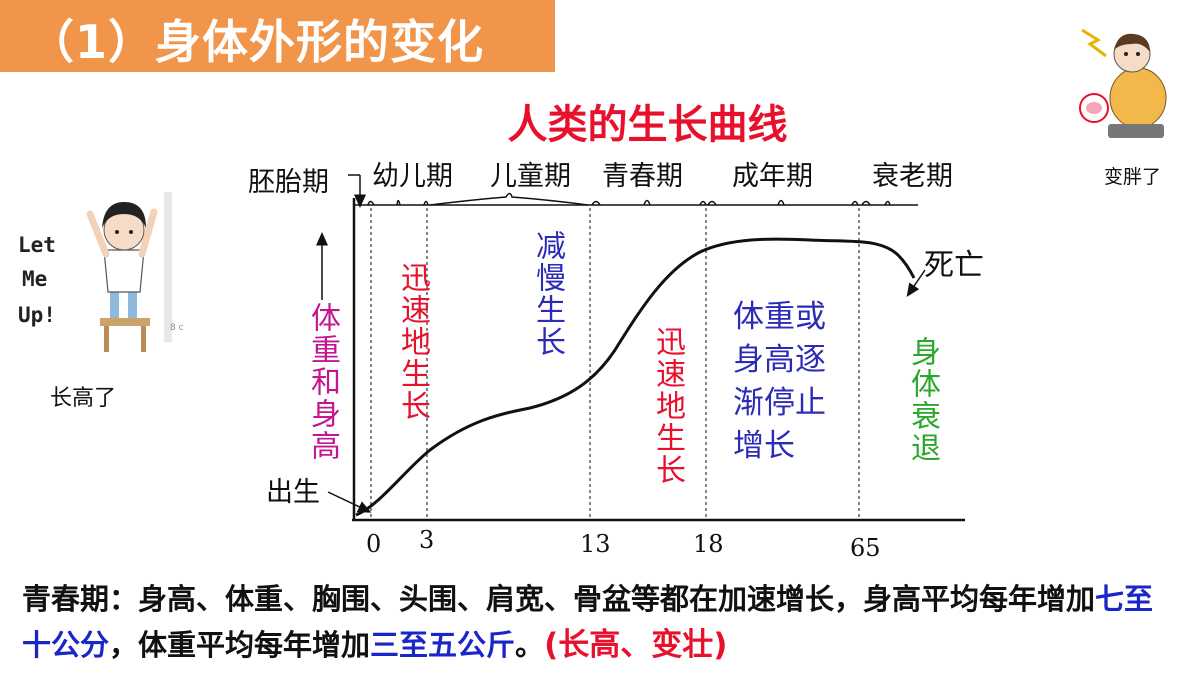  I want to click on brace-qingchun, so click(649, 202).